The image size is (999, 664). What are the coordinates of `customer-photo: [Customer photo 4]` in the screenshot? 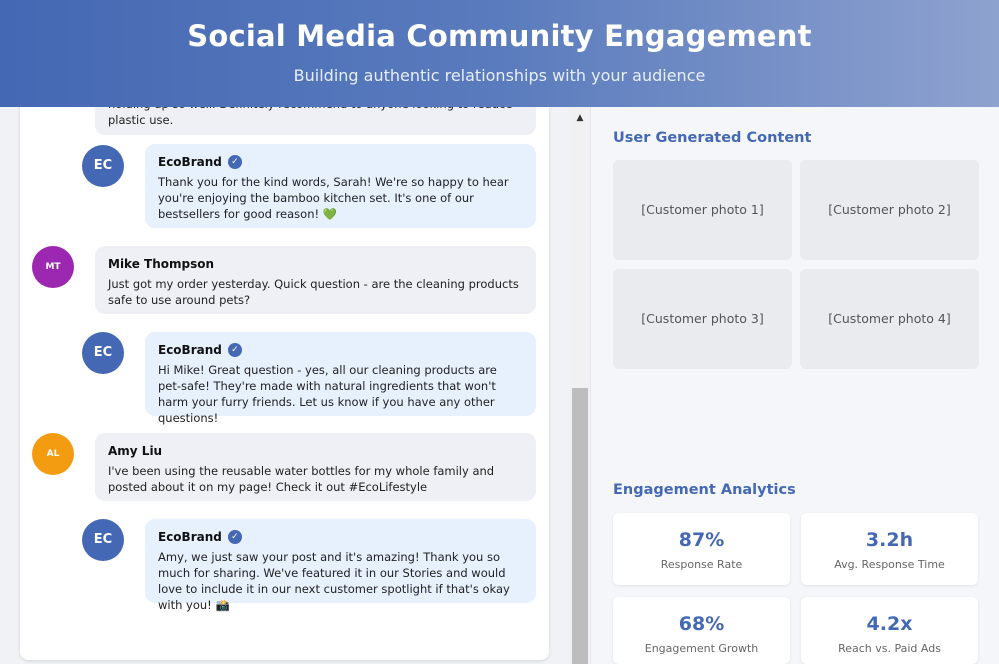 It's located at (889, 319).